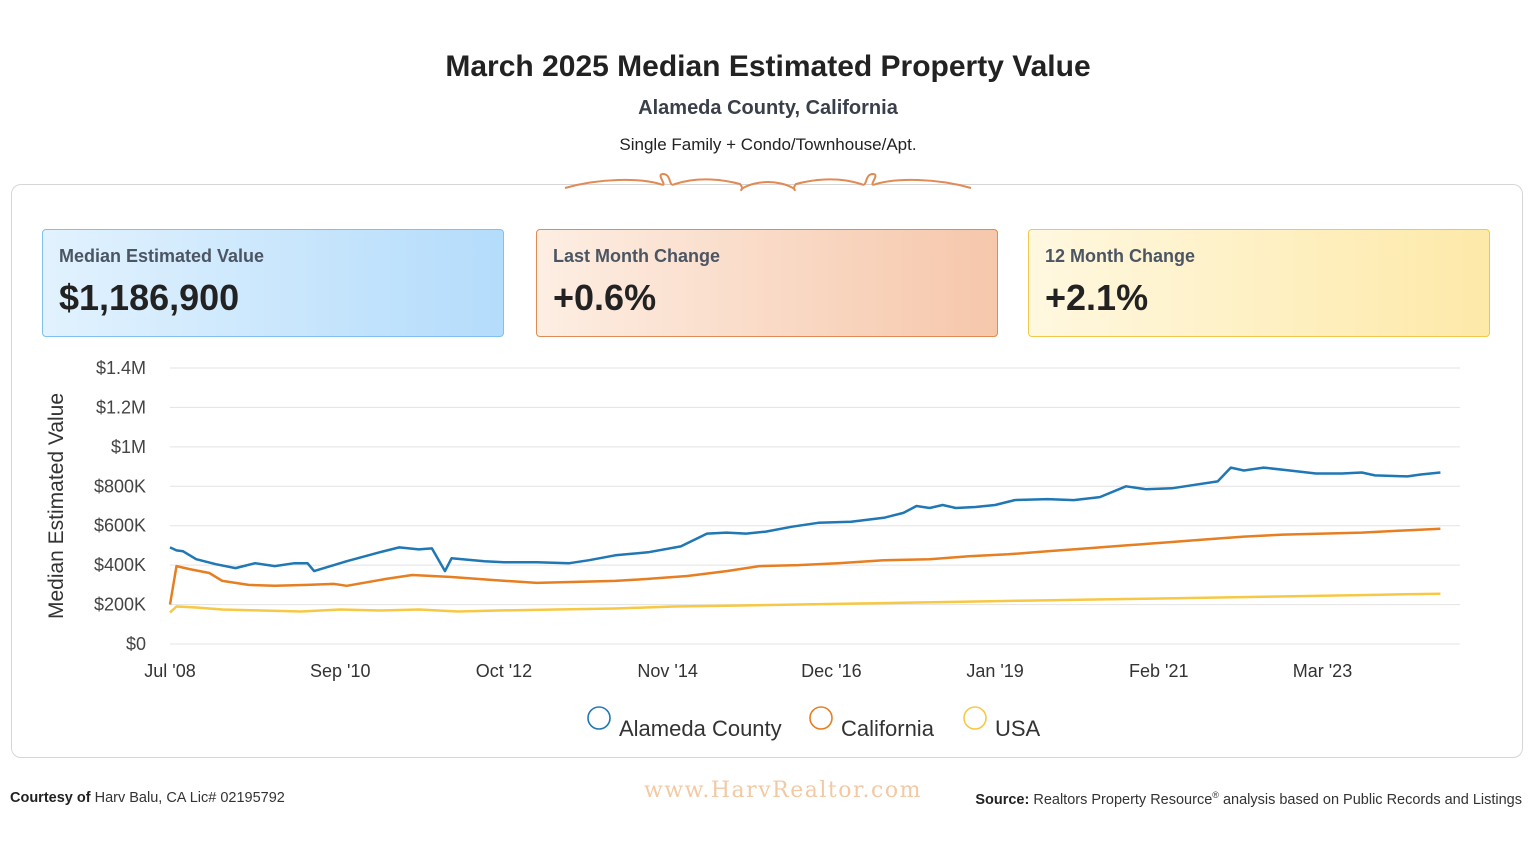 This screenshot has height=864, width=1536. What do you see at coordinates (1002, 799) in the screenshot?
I see `source-label: Source:` at bounding box center [1002, 799].